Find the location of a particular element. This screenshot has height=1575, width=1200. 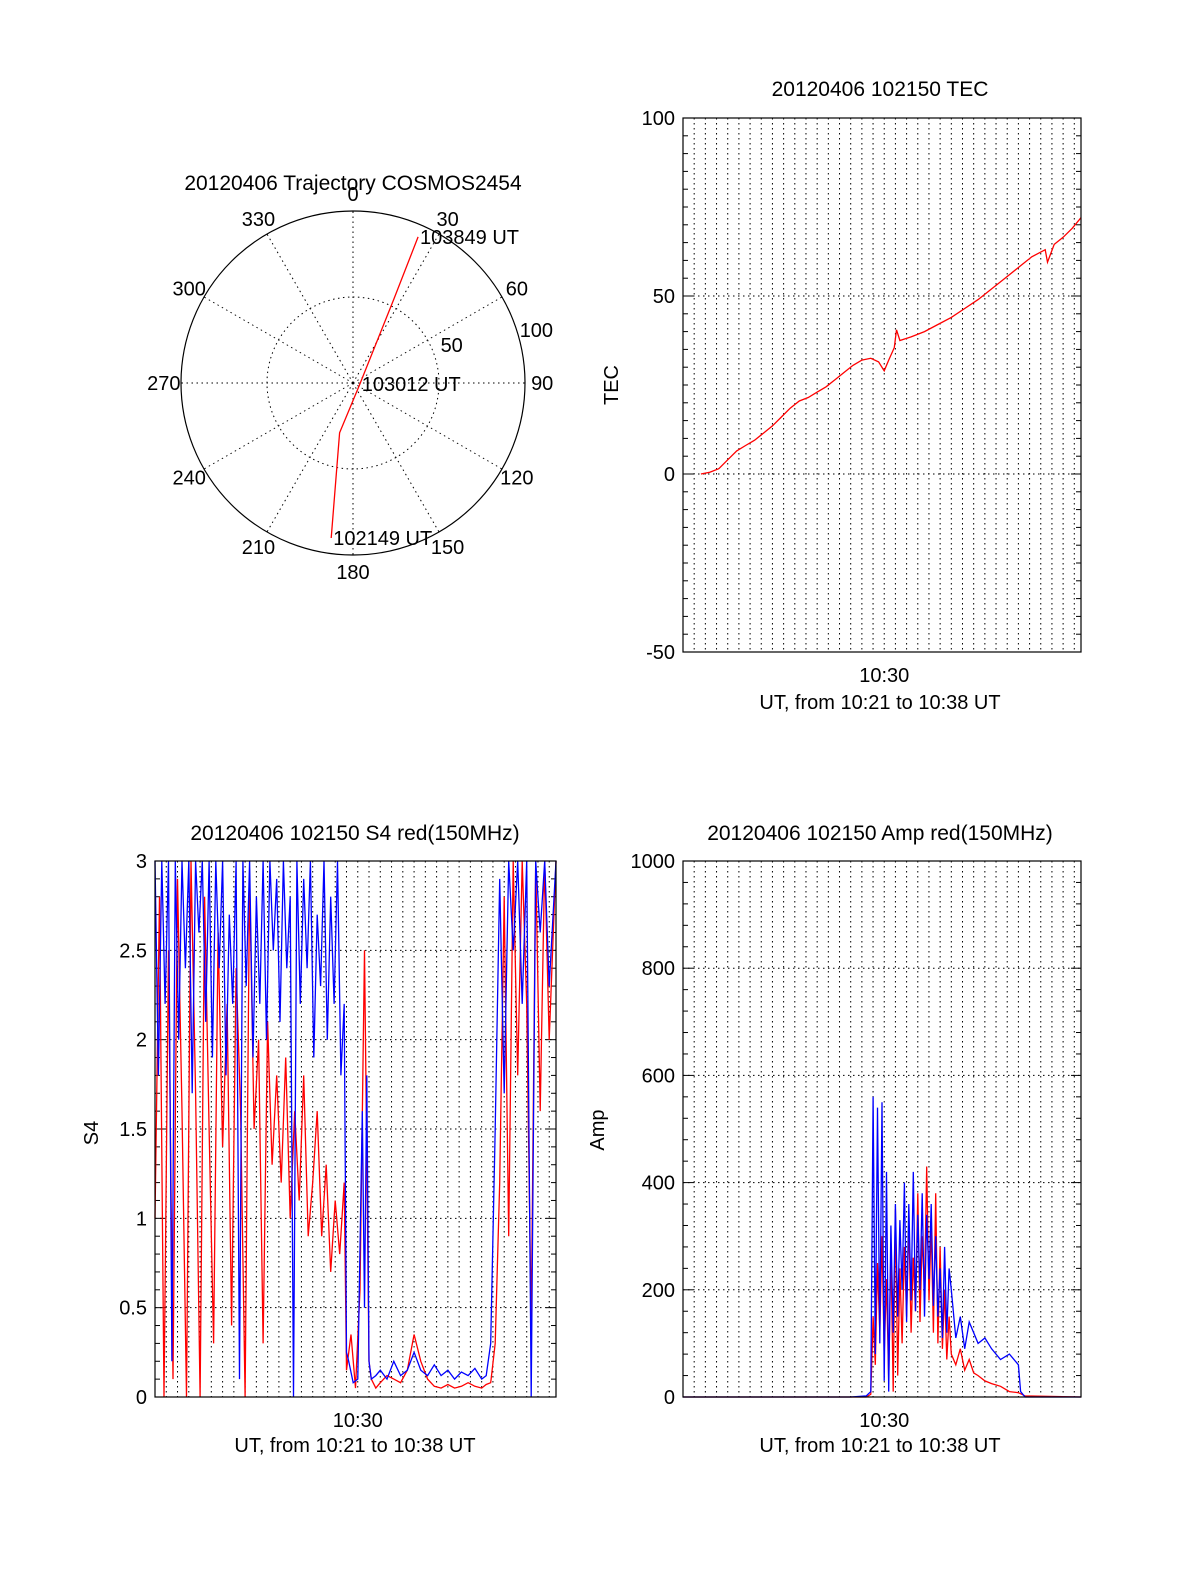

trajectory-title: 20120406 Trajectory COSMOS2454 is located at coordinates (353, 183).